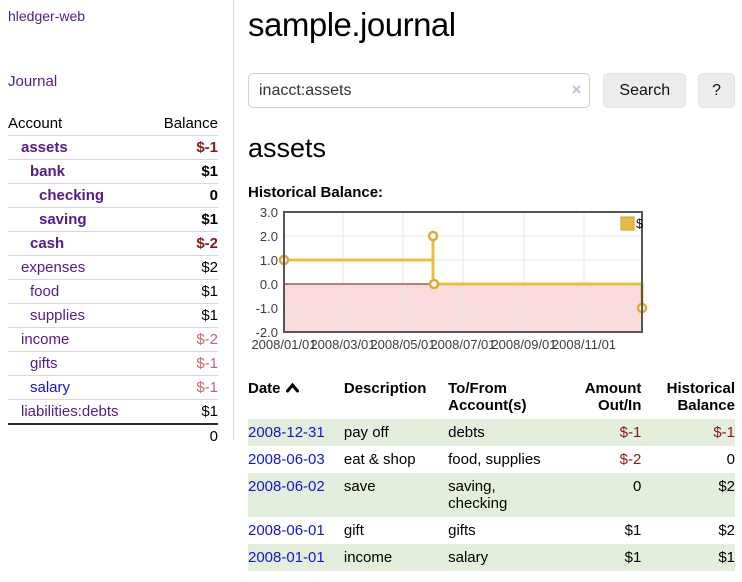 This screenshot has width=742, height=582. I want to click on account-link-cash: cash, so click(47, 243).